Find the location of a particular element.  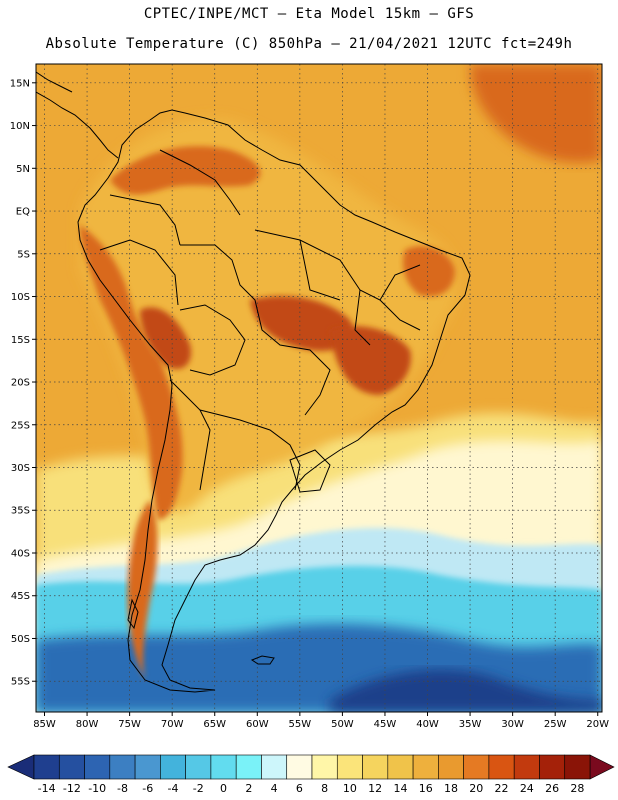

lon-label: 45W is located at coordinates (385, 724).